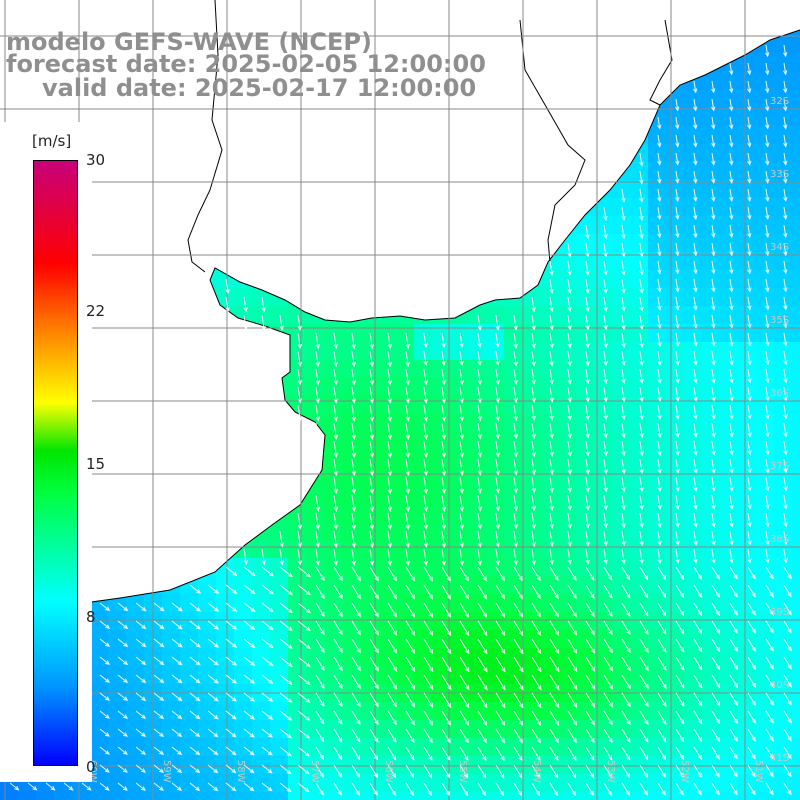 The width and height of the screenshot is (800, 800). I want to click on latitude-label: 38S, so click(779, 539).